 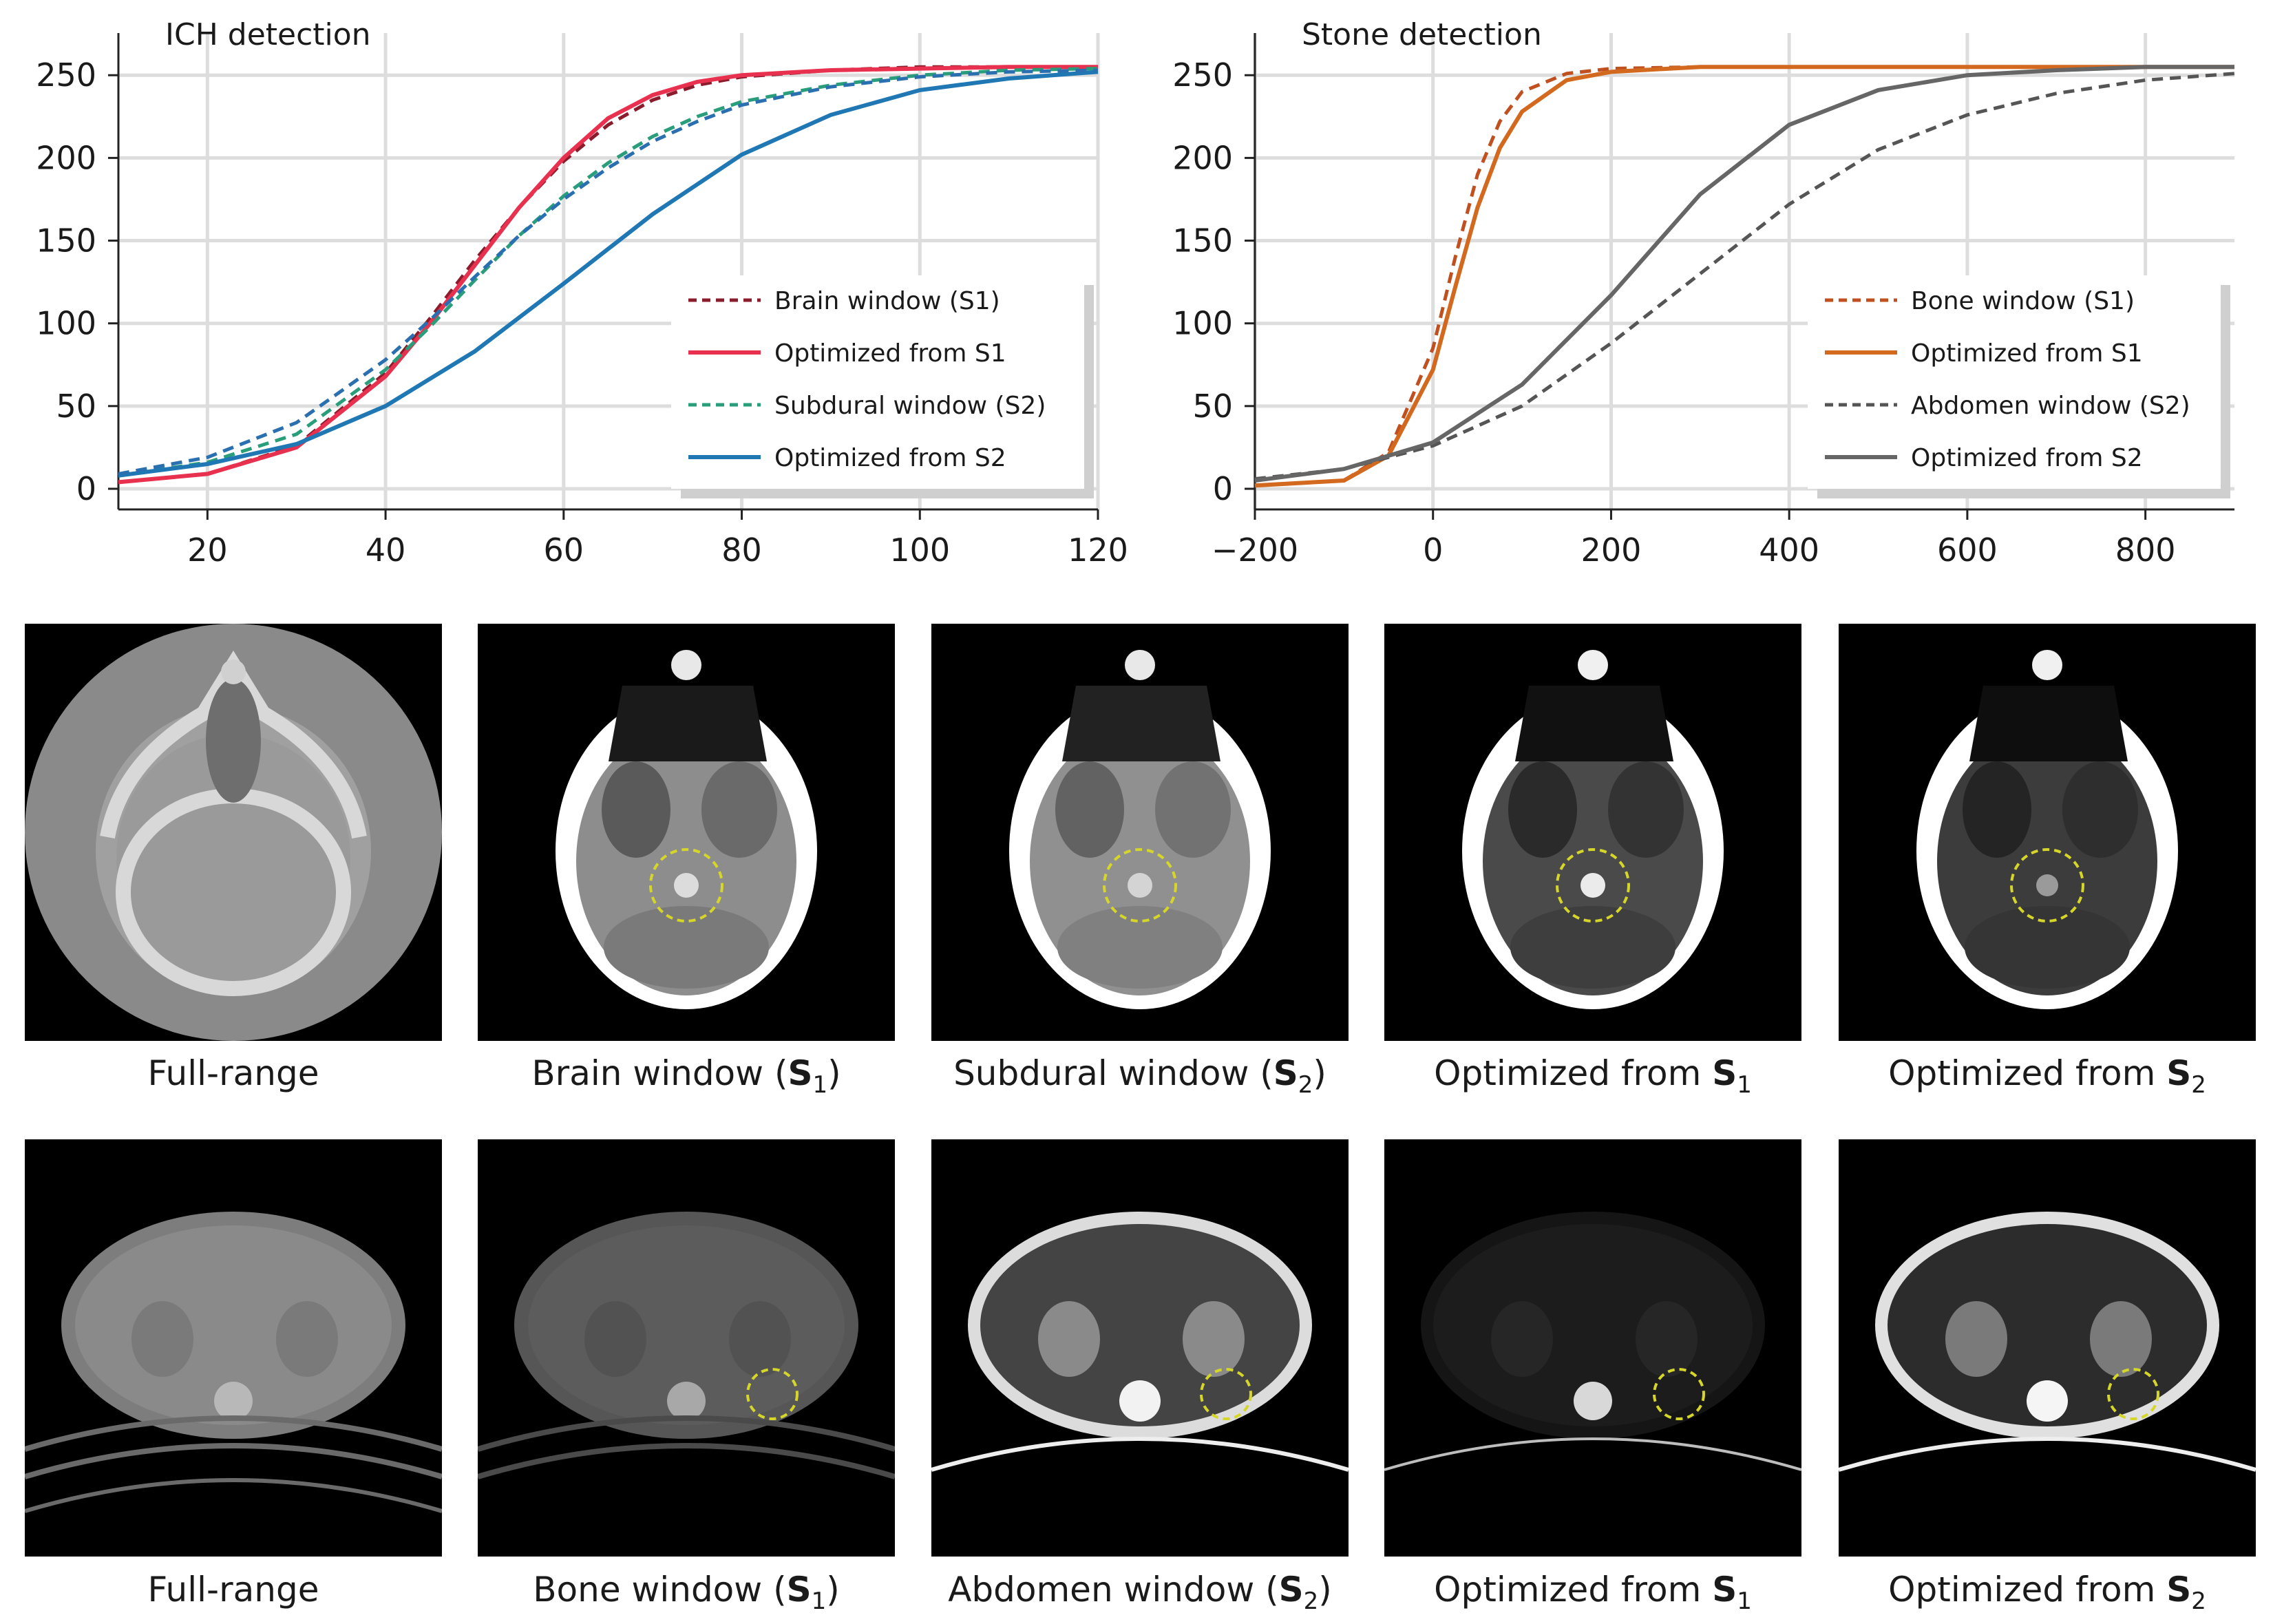 I want to click on abdomen-full-range-image, so click(x=233, y=1348).